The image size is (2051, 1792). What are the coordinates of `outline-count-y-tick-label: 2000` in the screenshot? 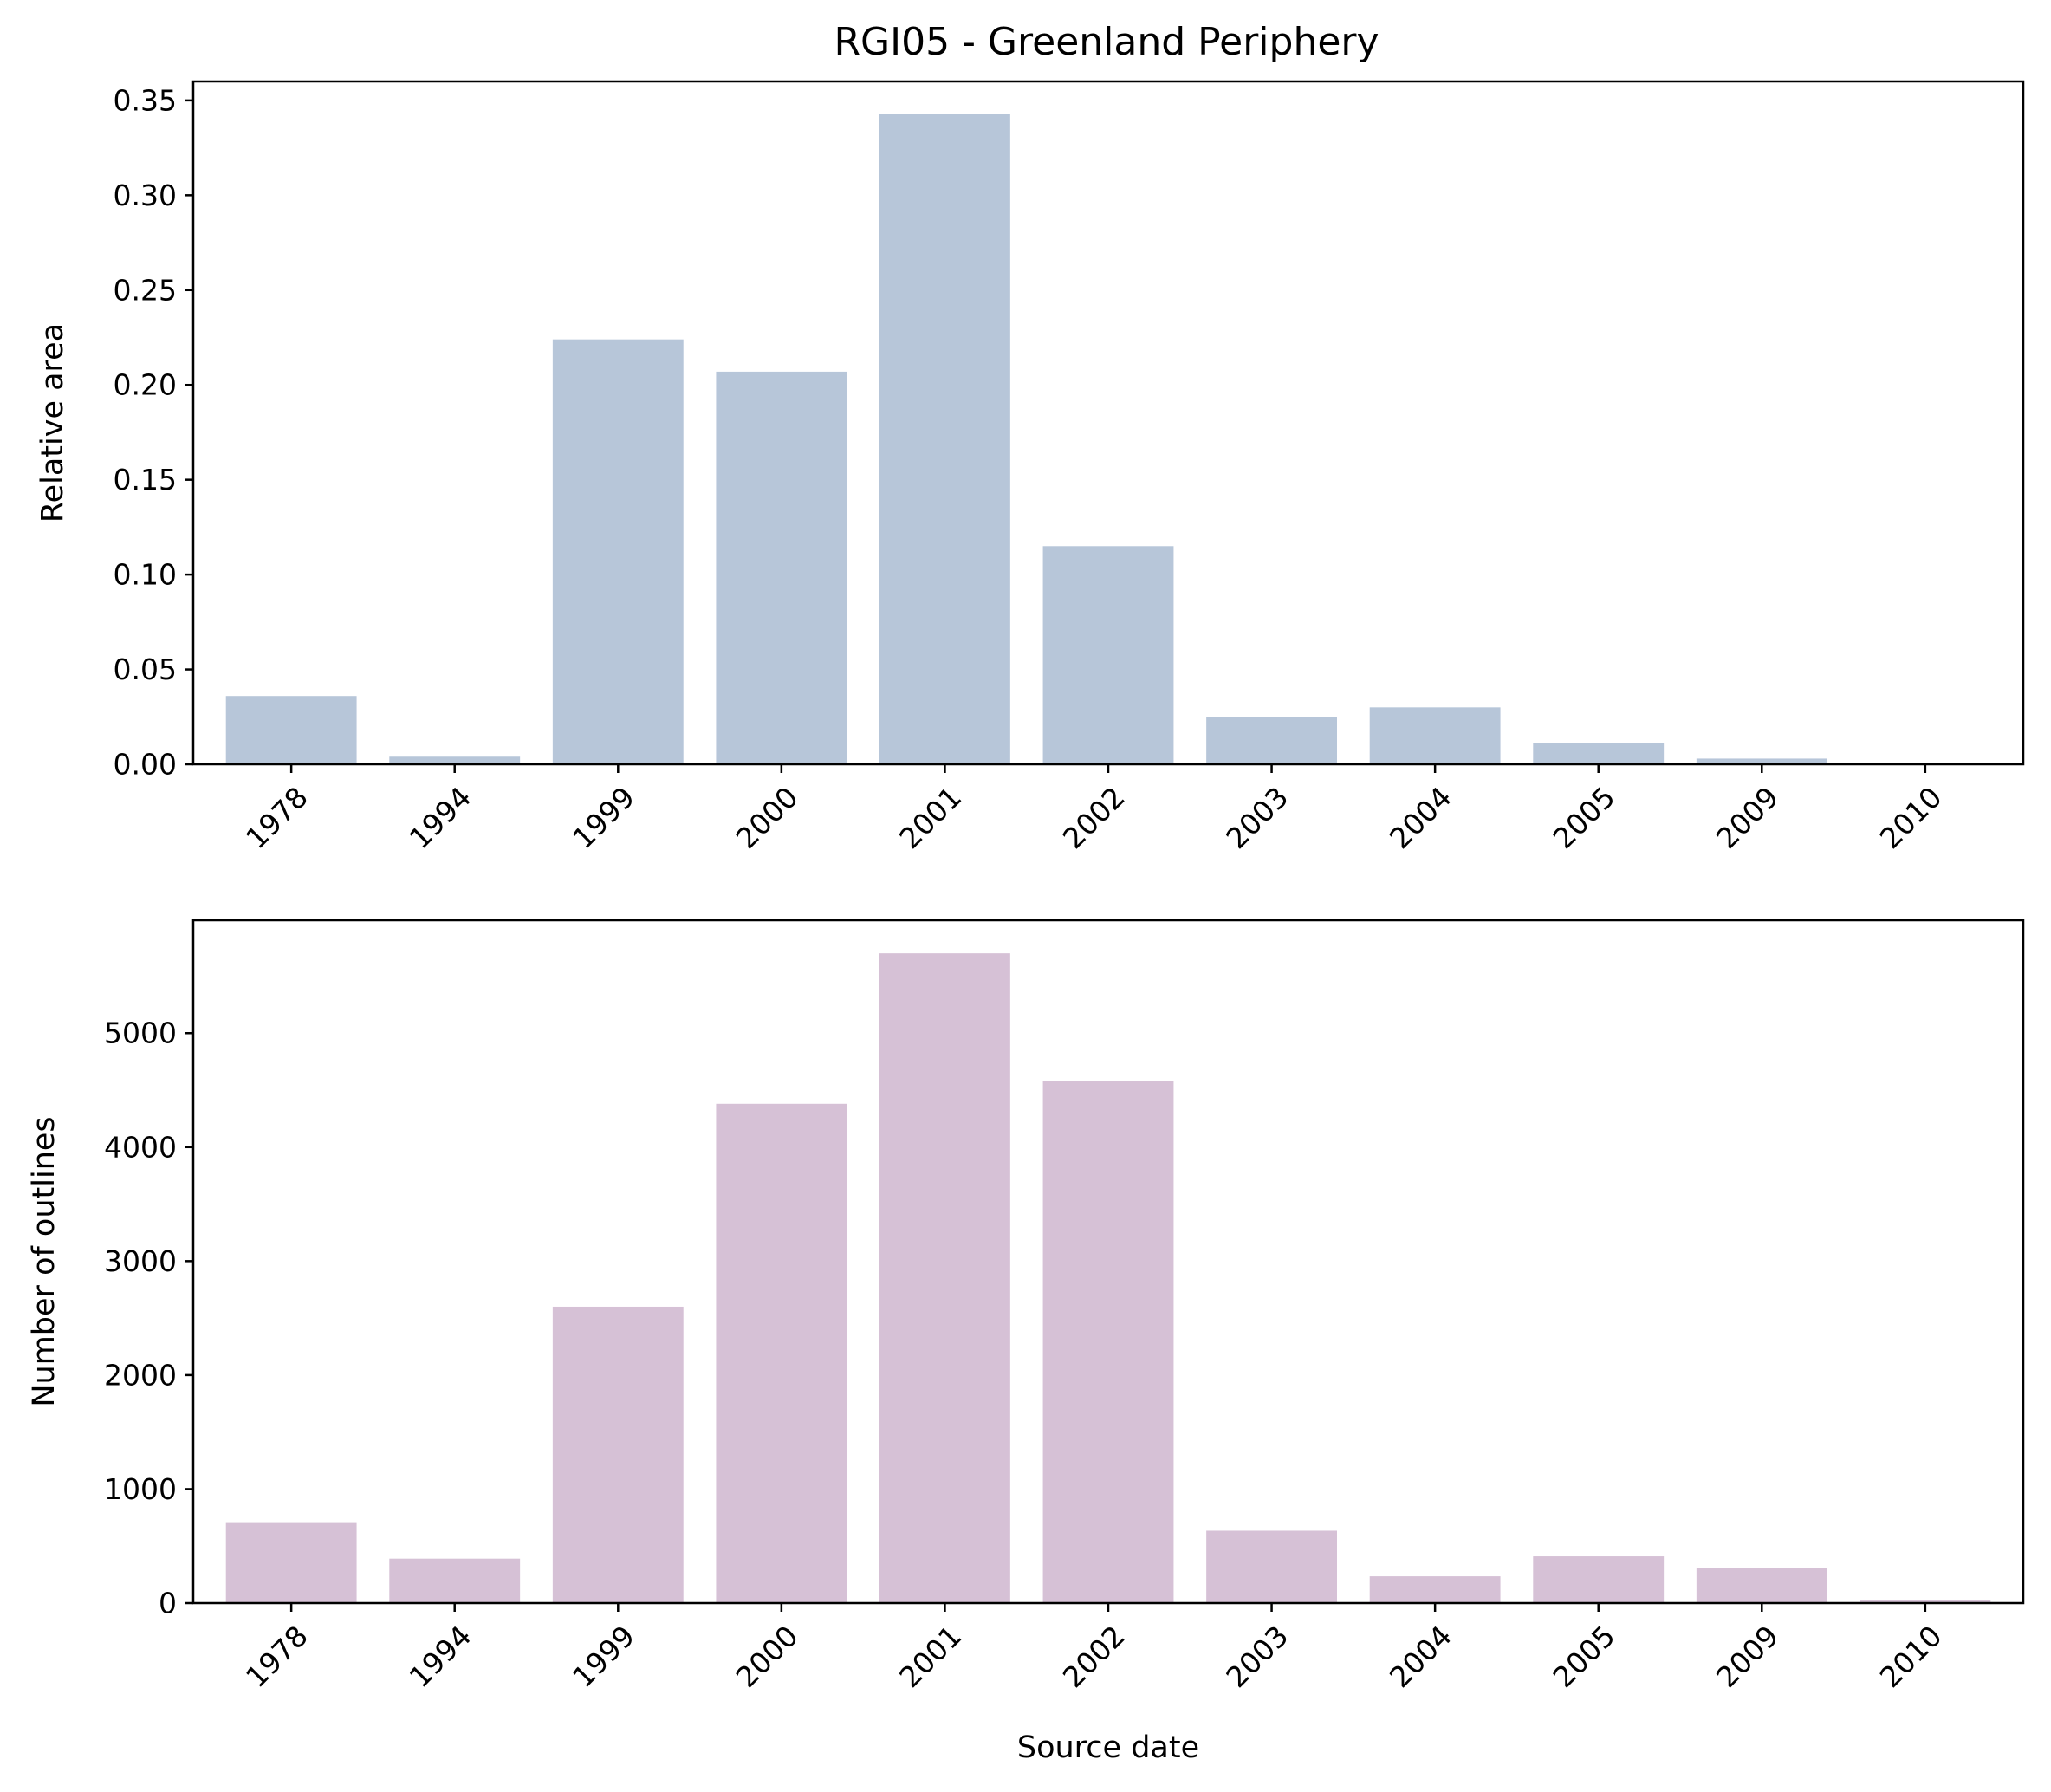 It's located at (140, 1375).